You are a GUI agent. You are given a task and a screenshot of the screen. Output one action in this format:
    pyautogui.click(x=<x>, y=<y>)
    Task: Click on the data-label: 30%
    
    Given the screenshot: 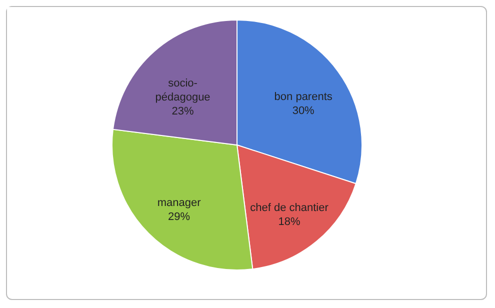 What is the action you would take?
    pyautogui.click(x=303, y=110)
    